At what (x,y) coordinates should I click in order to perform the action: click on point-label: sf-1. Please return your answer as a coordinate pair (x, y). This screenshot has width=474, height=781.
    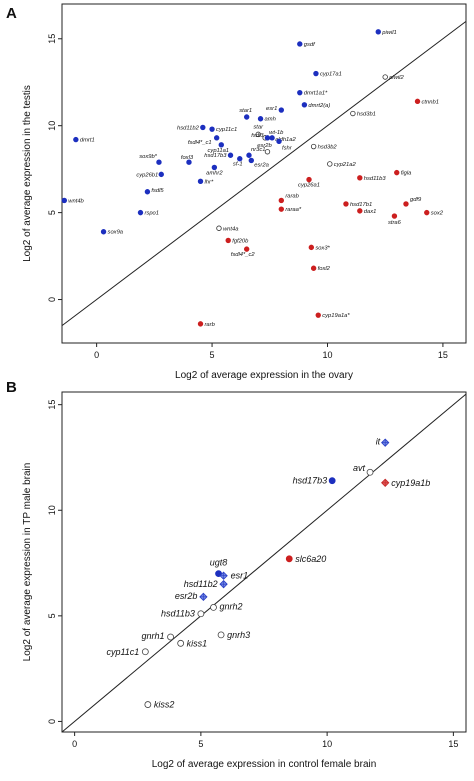
    Looking at the image, I should click on (238, 165).